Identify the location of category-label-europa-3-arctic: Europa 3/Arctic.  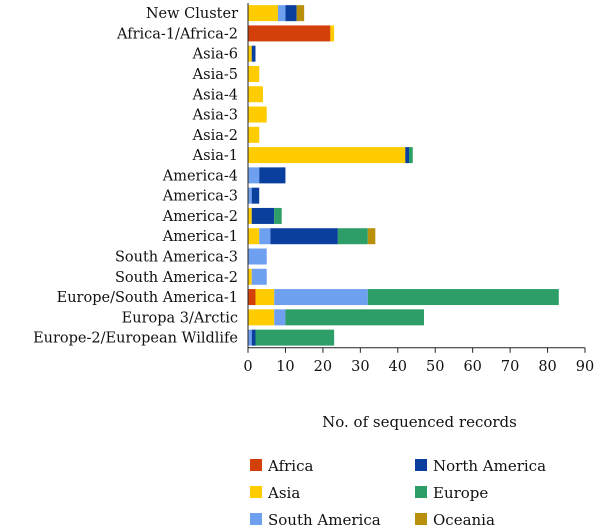
(180, 318).